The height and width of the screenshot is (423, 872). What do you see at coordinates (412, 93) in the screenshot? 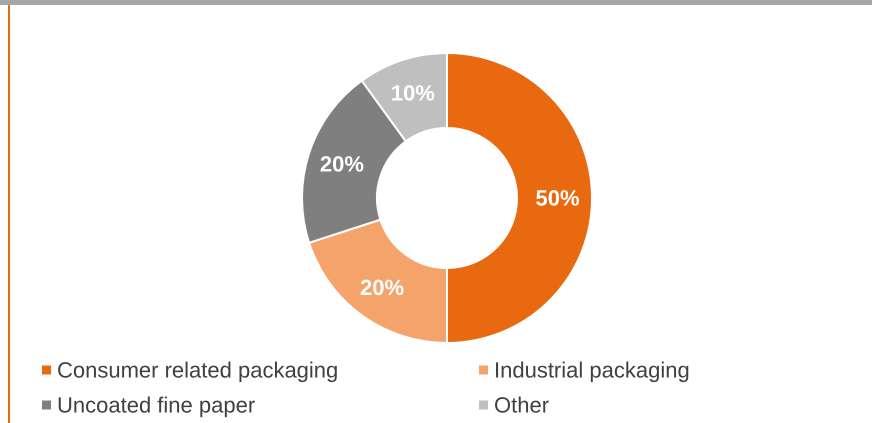
I see `data-label: 10%` at bounding box center [412, 93].